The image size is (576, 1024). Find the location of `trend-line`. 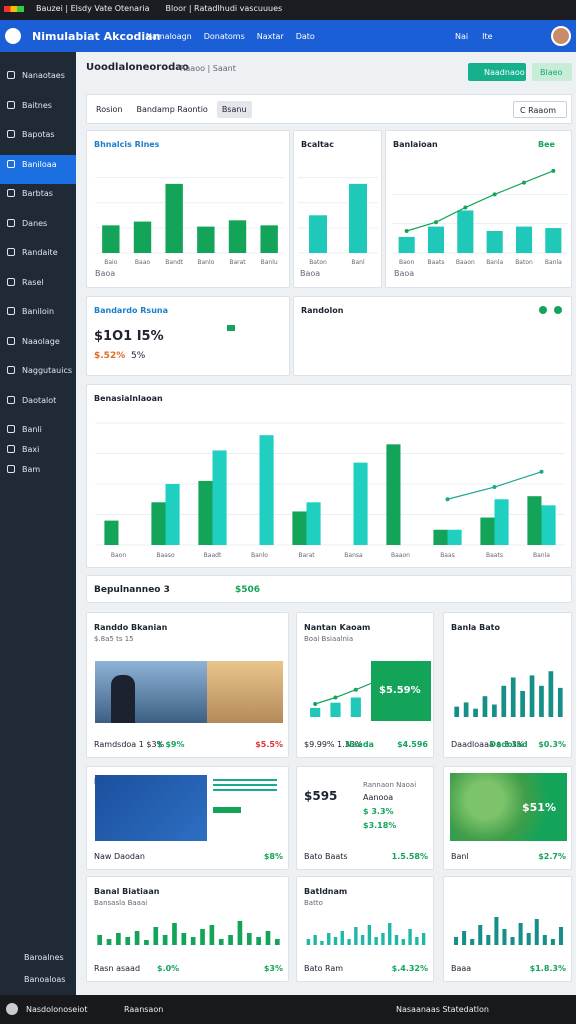

trend-line is located at coordinates (494, 485).